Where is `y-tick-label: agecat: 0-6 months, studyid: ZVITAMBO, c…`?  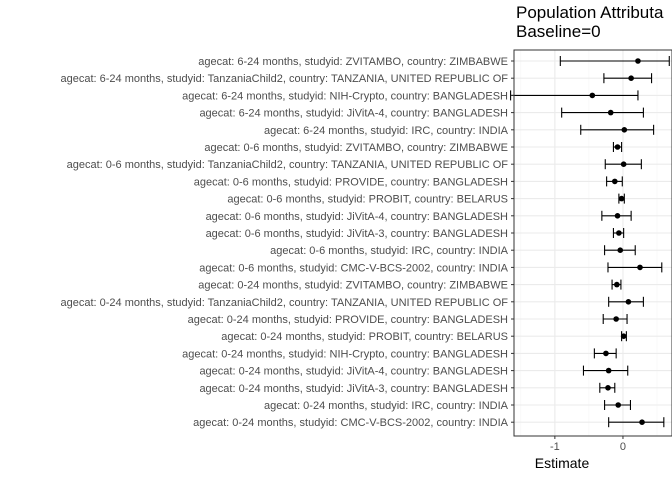
y-tick-label: agecat: 0-6 months, studyid: ZVITAMBO, c… is located at coordinates (356, 148).